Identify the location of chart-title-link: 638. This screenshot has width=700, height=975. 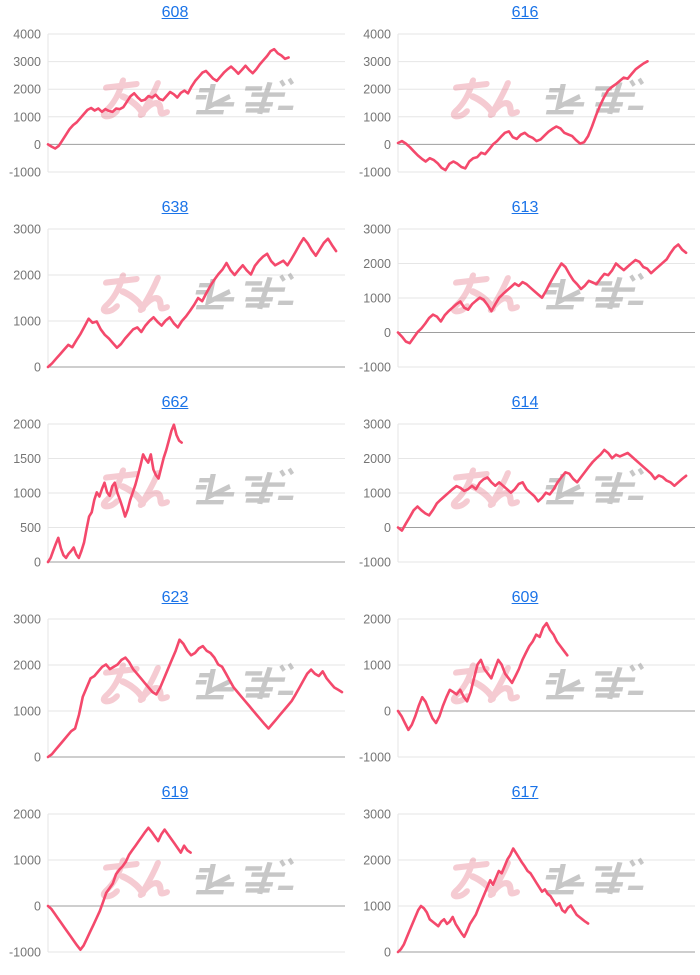
(175, 207).